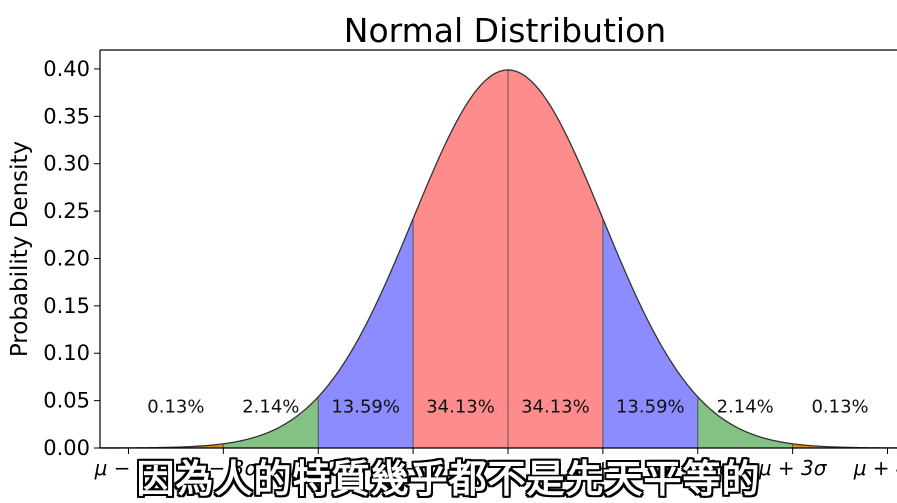 The image size is (897, 503). Describe the element at coordinates (698, 468) in the screenshot. I see `x-tick-label: μ + 2σ` at that location.